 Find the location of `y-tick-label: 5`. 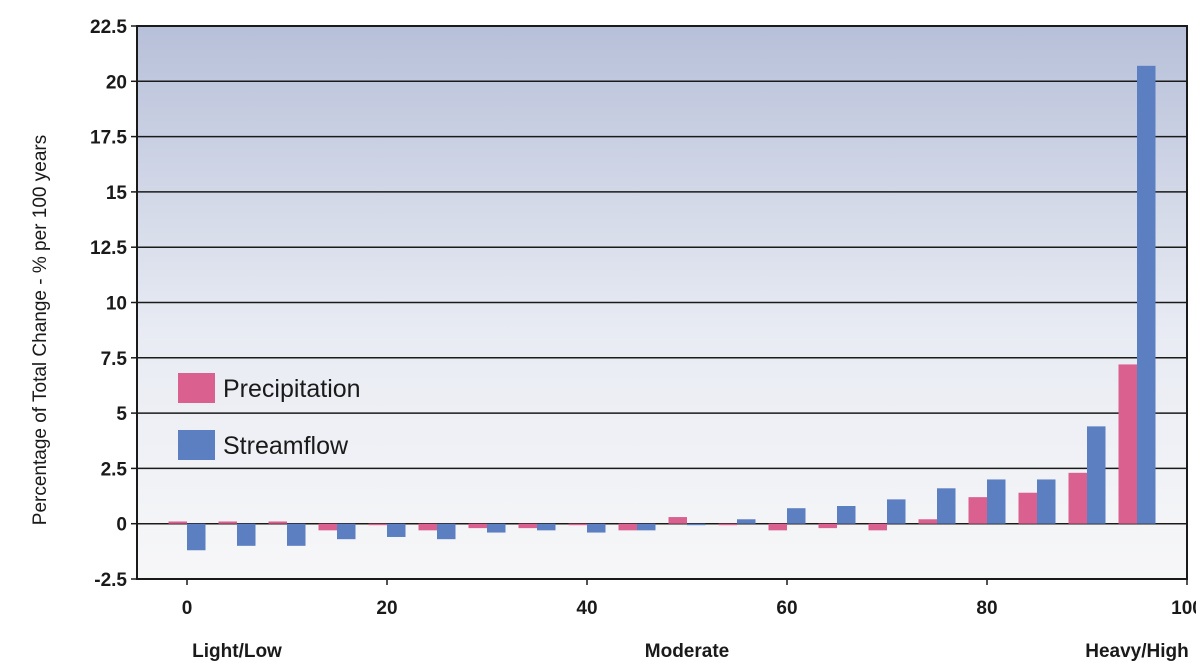

y-tick-label: 5 is located at coordinates (121, 414).